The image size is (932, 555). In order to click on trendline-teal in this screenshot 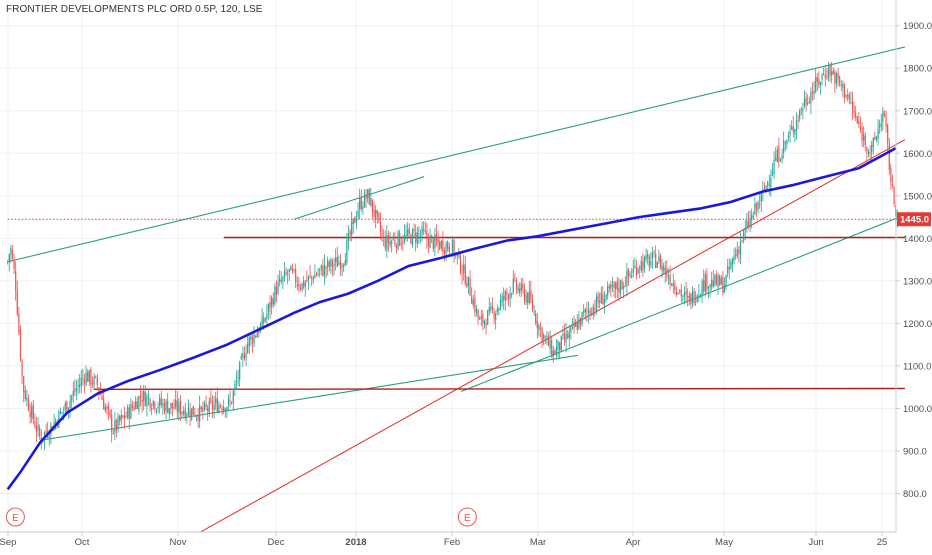, I will do `click(308, 397)`.